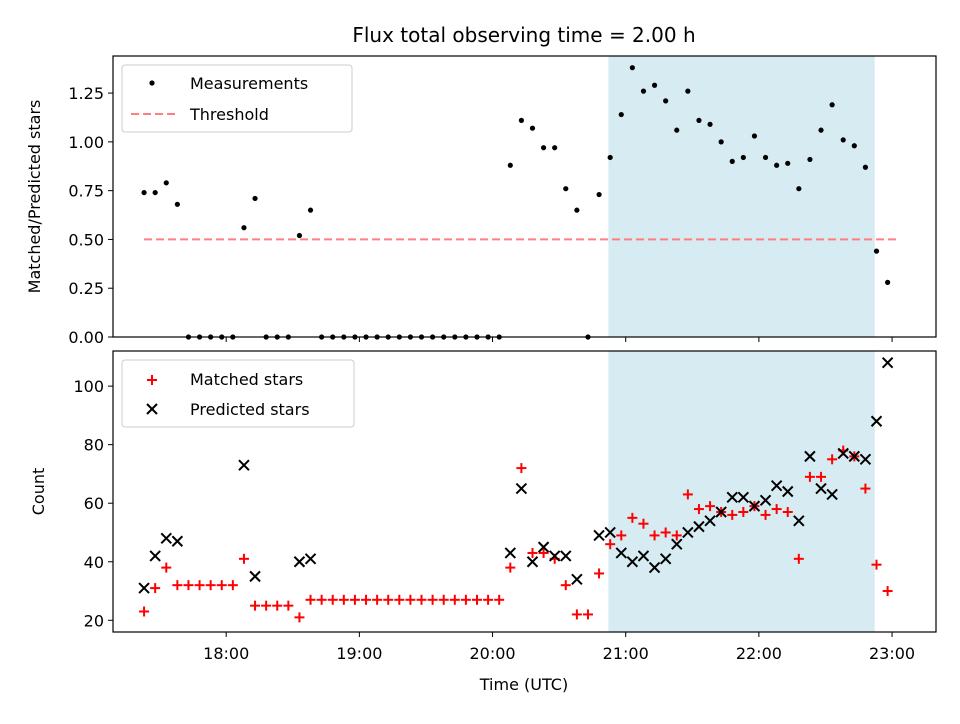 The image size is (960, 724). I want to click on x-axis-label: Time (UTC), so click(523, 684).